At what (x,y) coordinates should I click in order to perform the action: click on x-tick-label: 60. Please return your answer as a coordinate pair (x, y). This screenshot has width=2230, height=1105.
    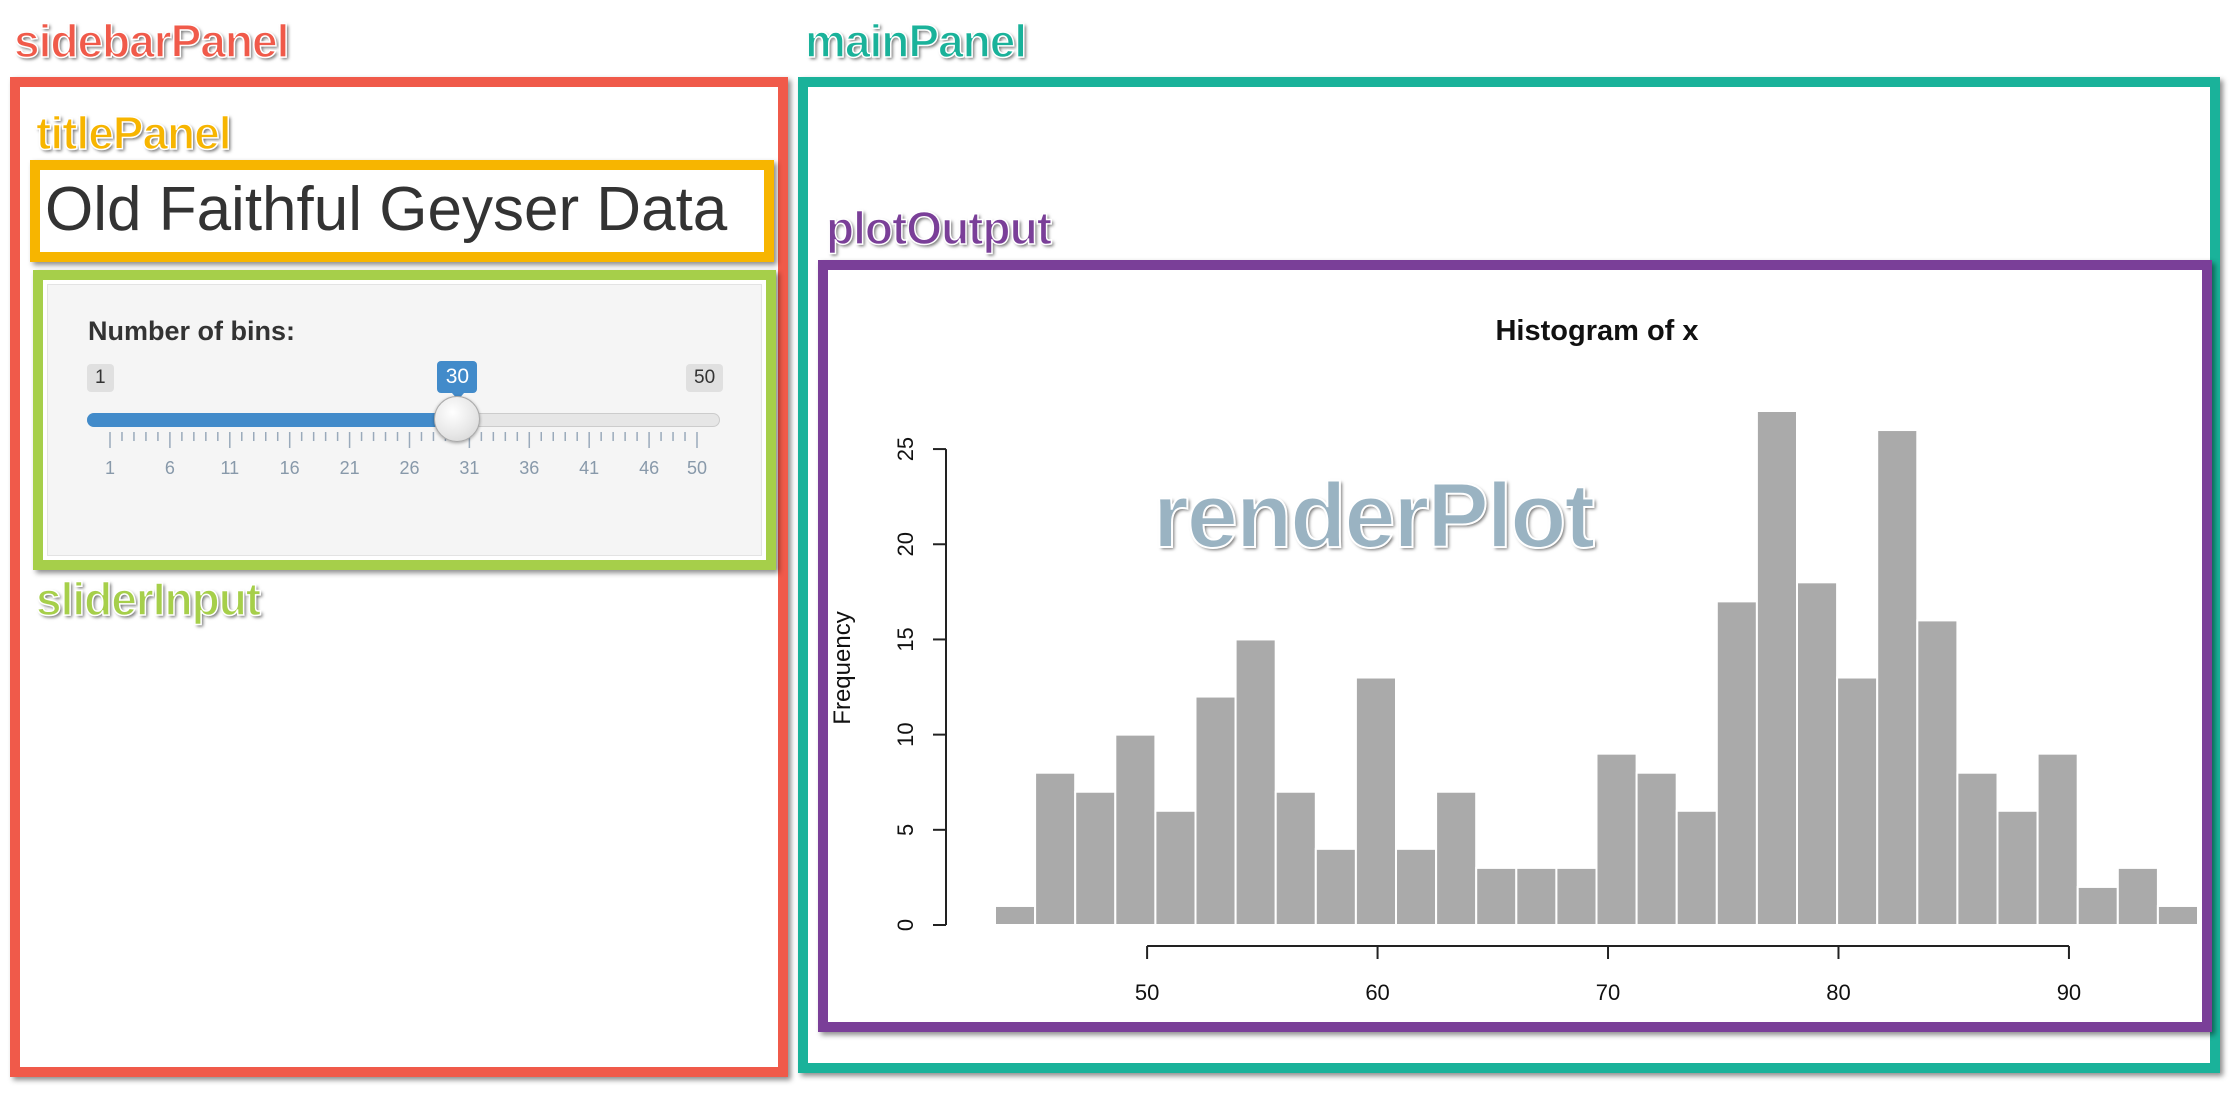
    Looking at the image, I should click on (1377, 992).